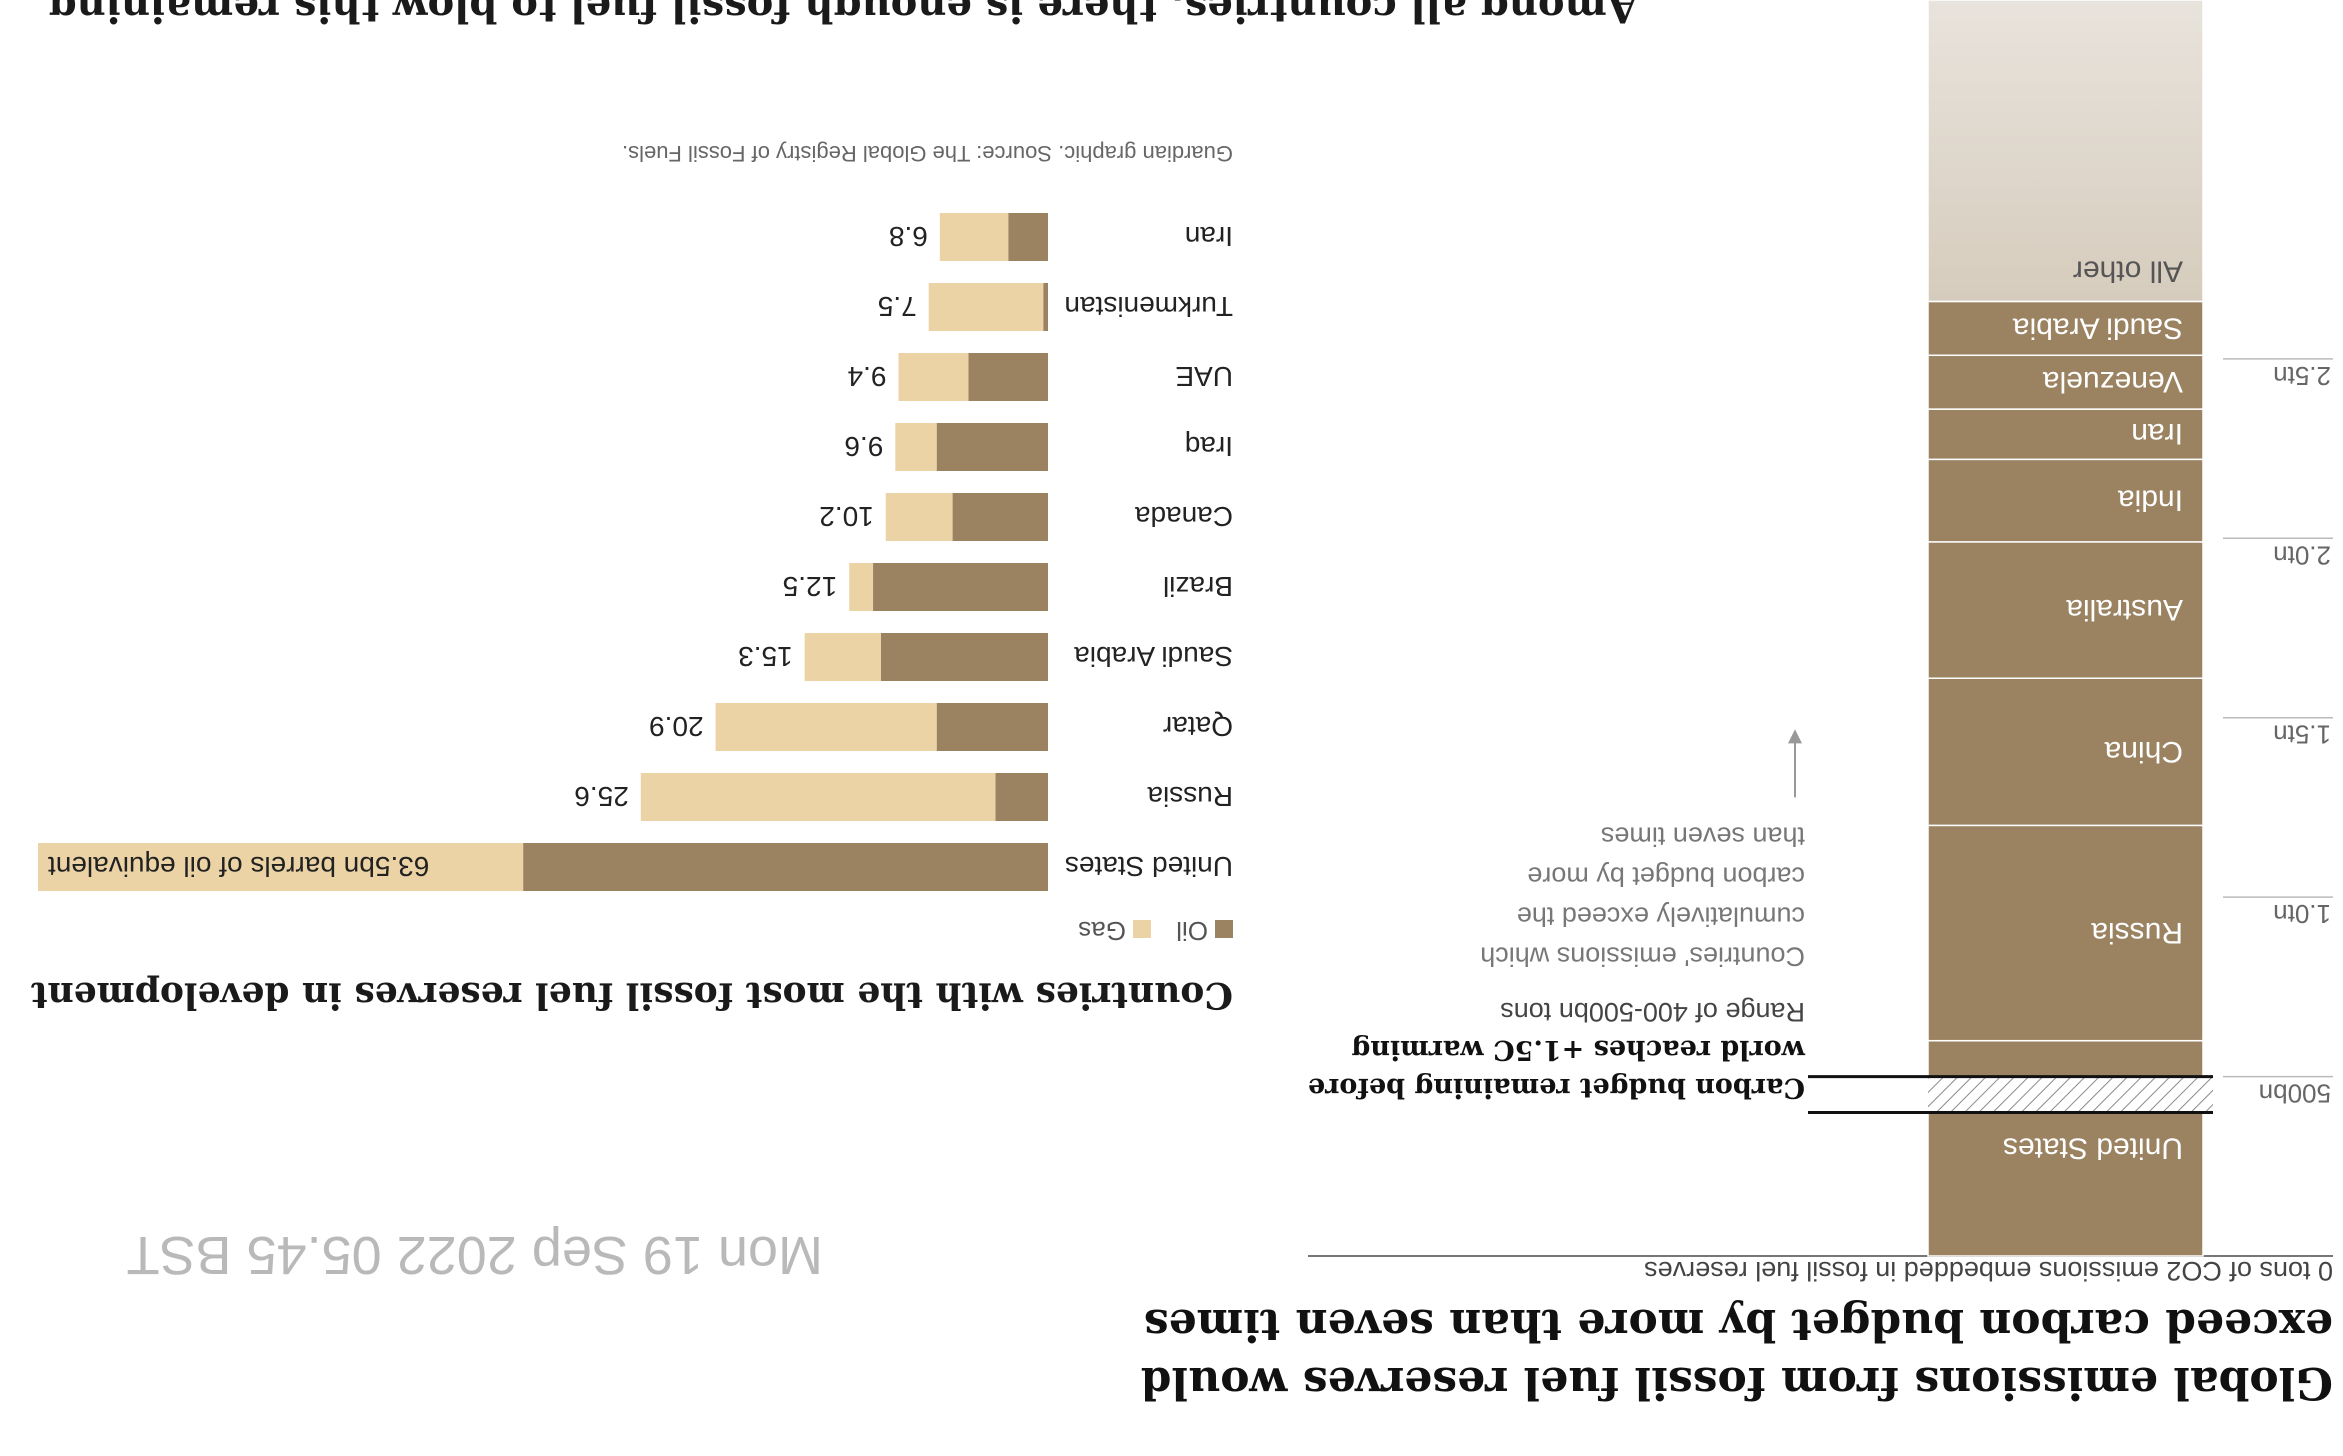 This screenshot has width=2343, height=1456. Describe the element at coordinates (2093, 1147) in the screenshot. I see `stack-segment-label: United States` at that location.